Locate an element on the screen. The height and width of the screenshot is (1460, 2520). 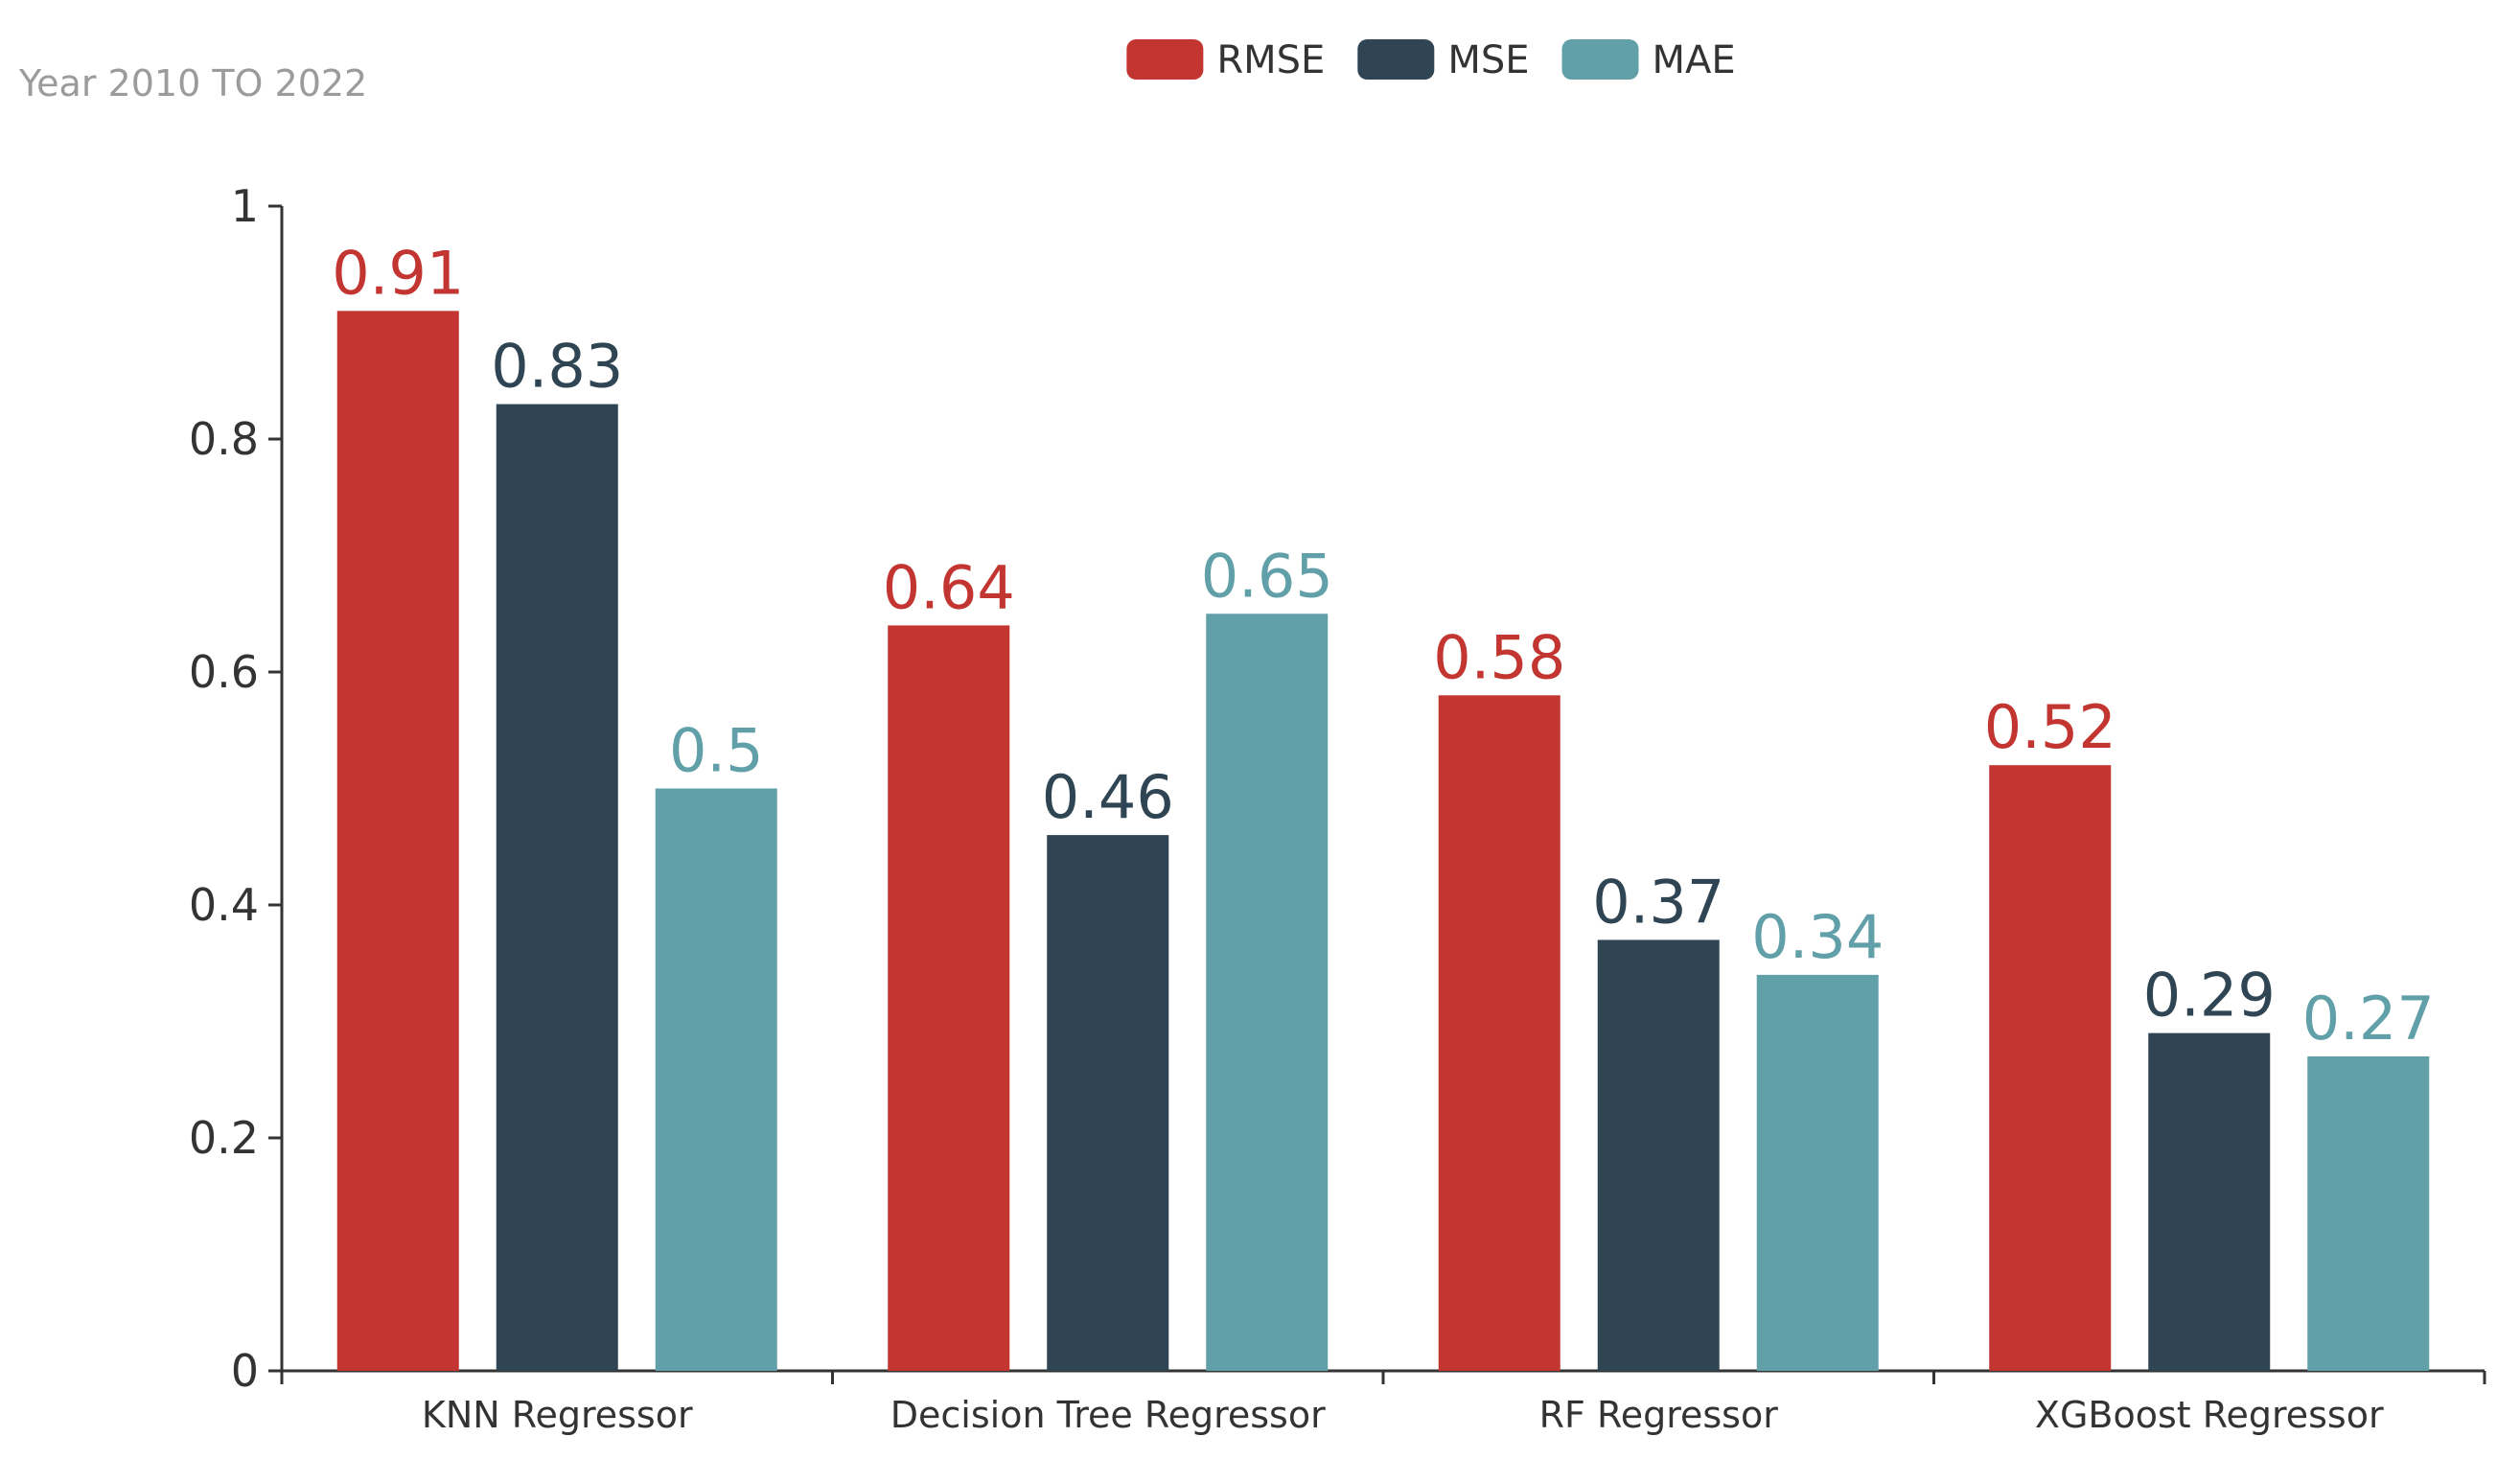
data-label-mse-decision-tree-regressor: 0.46 is located at coordinates (1108, 797).